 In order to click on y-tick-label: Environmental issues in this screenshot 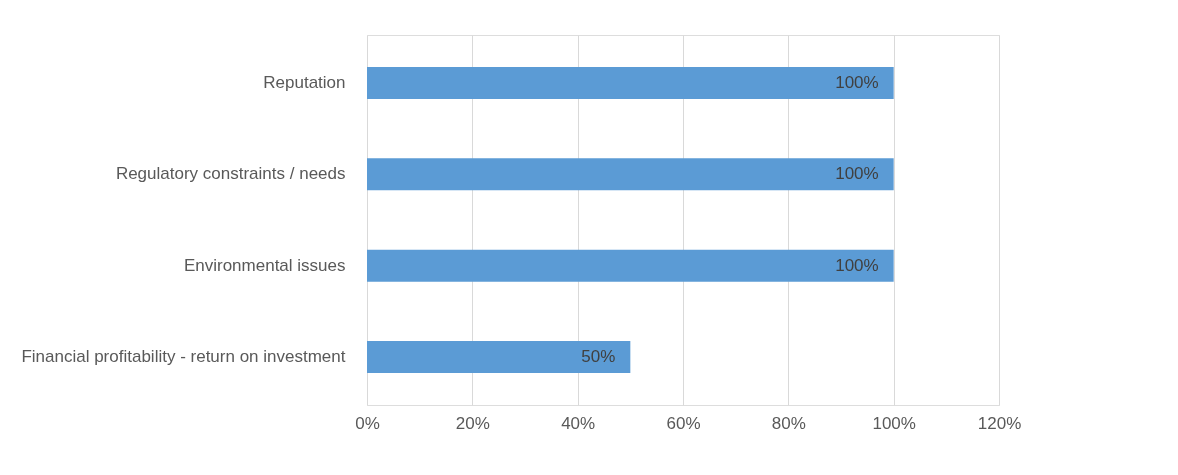, I will do `click(264, 265)`.